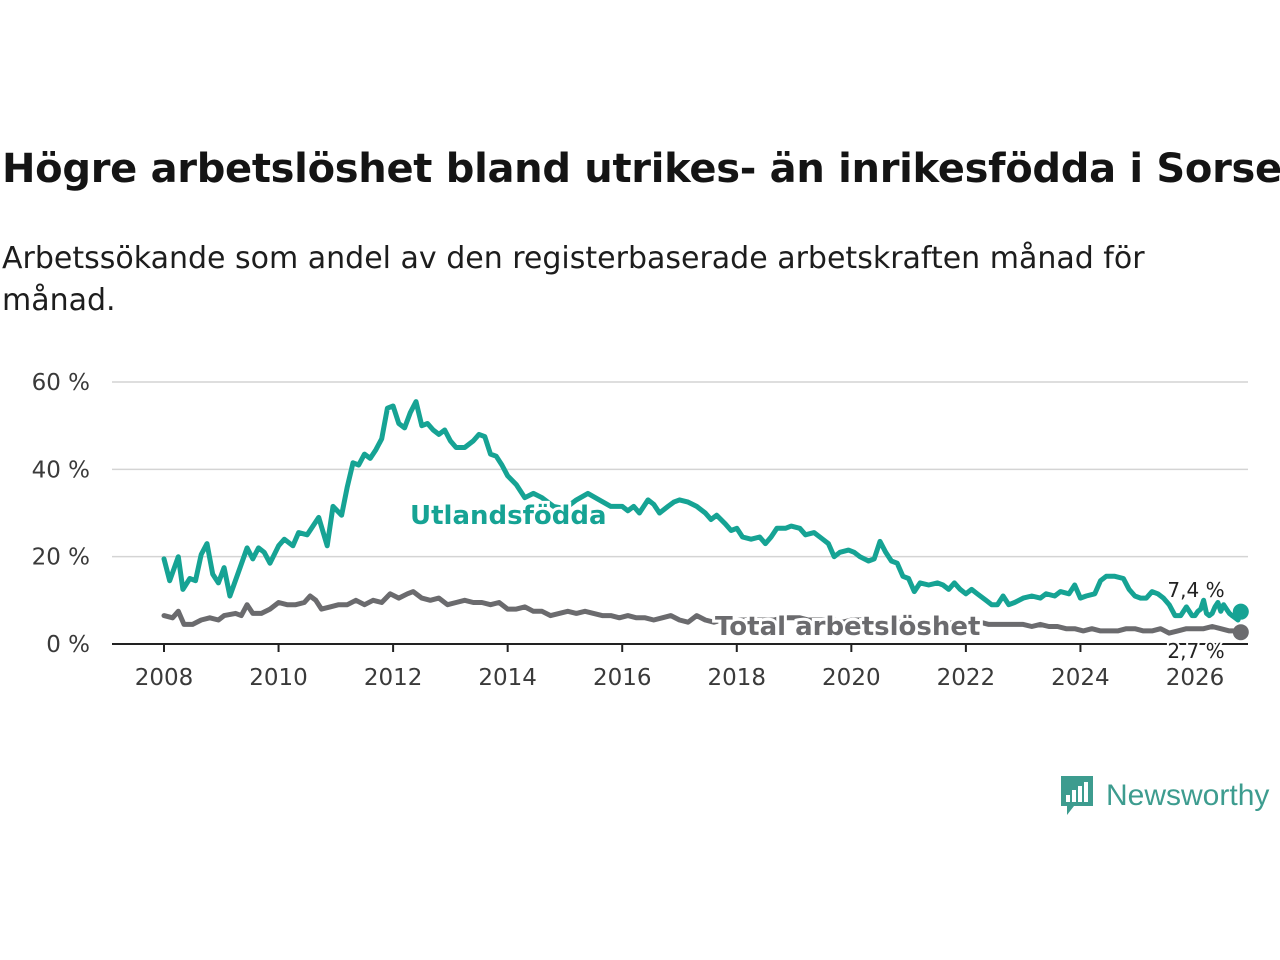  I want to click on series-label-utlandsfodda: Utlandsfödda, so click(508, 516).